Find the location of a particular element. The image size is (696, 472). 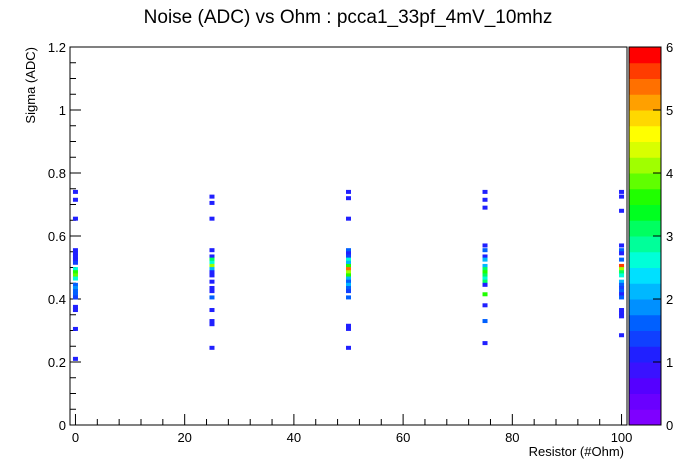

palette-tick-label: 4 is located at coordinates (669, 173).